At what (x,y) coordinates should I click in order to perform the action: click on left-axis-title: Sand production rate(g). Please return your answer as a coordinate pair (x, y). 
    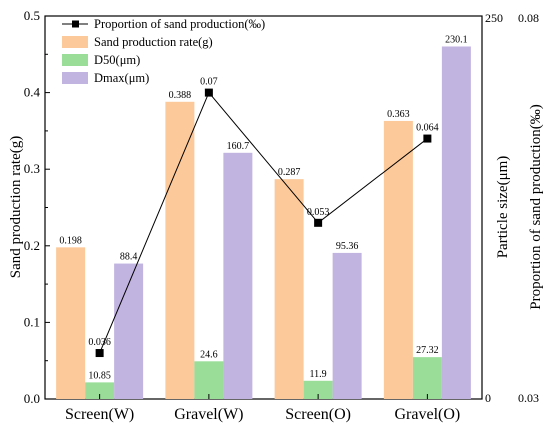
    Looking at the image, I should click on (16, 207).